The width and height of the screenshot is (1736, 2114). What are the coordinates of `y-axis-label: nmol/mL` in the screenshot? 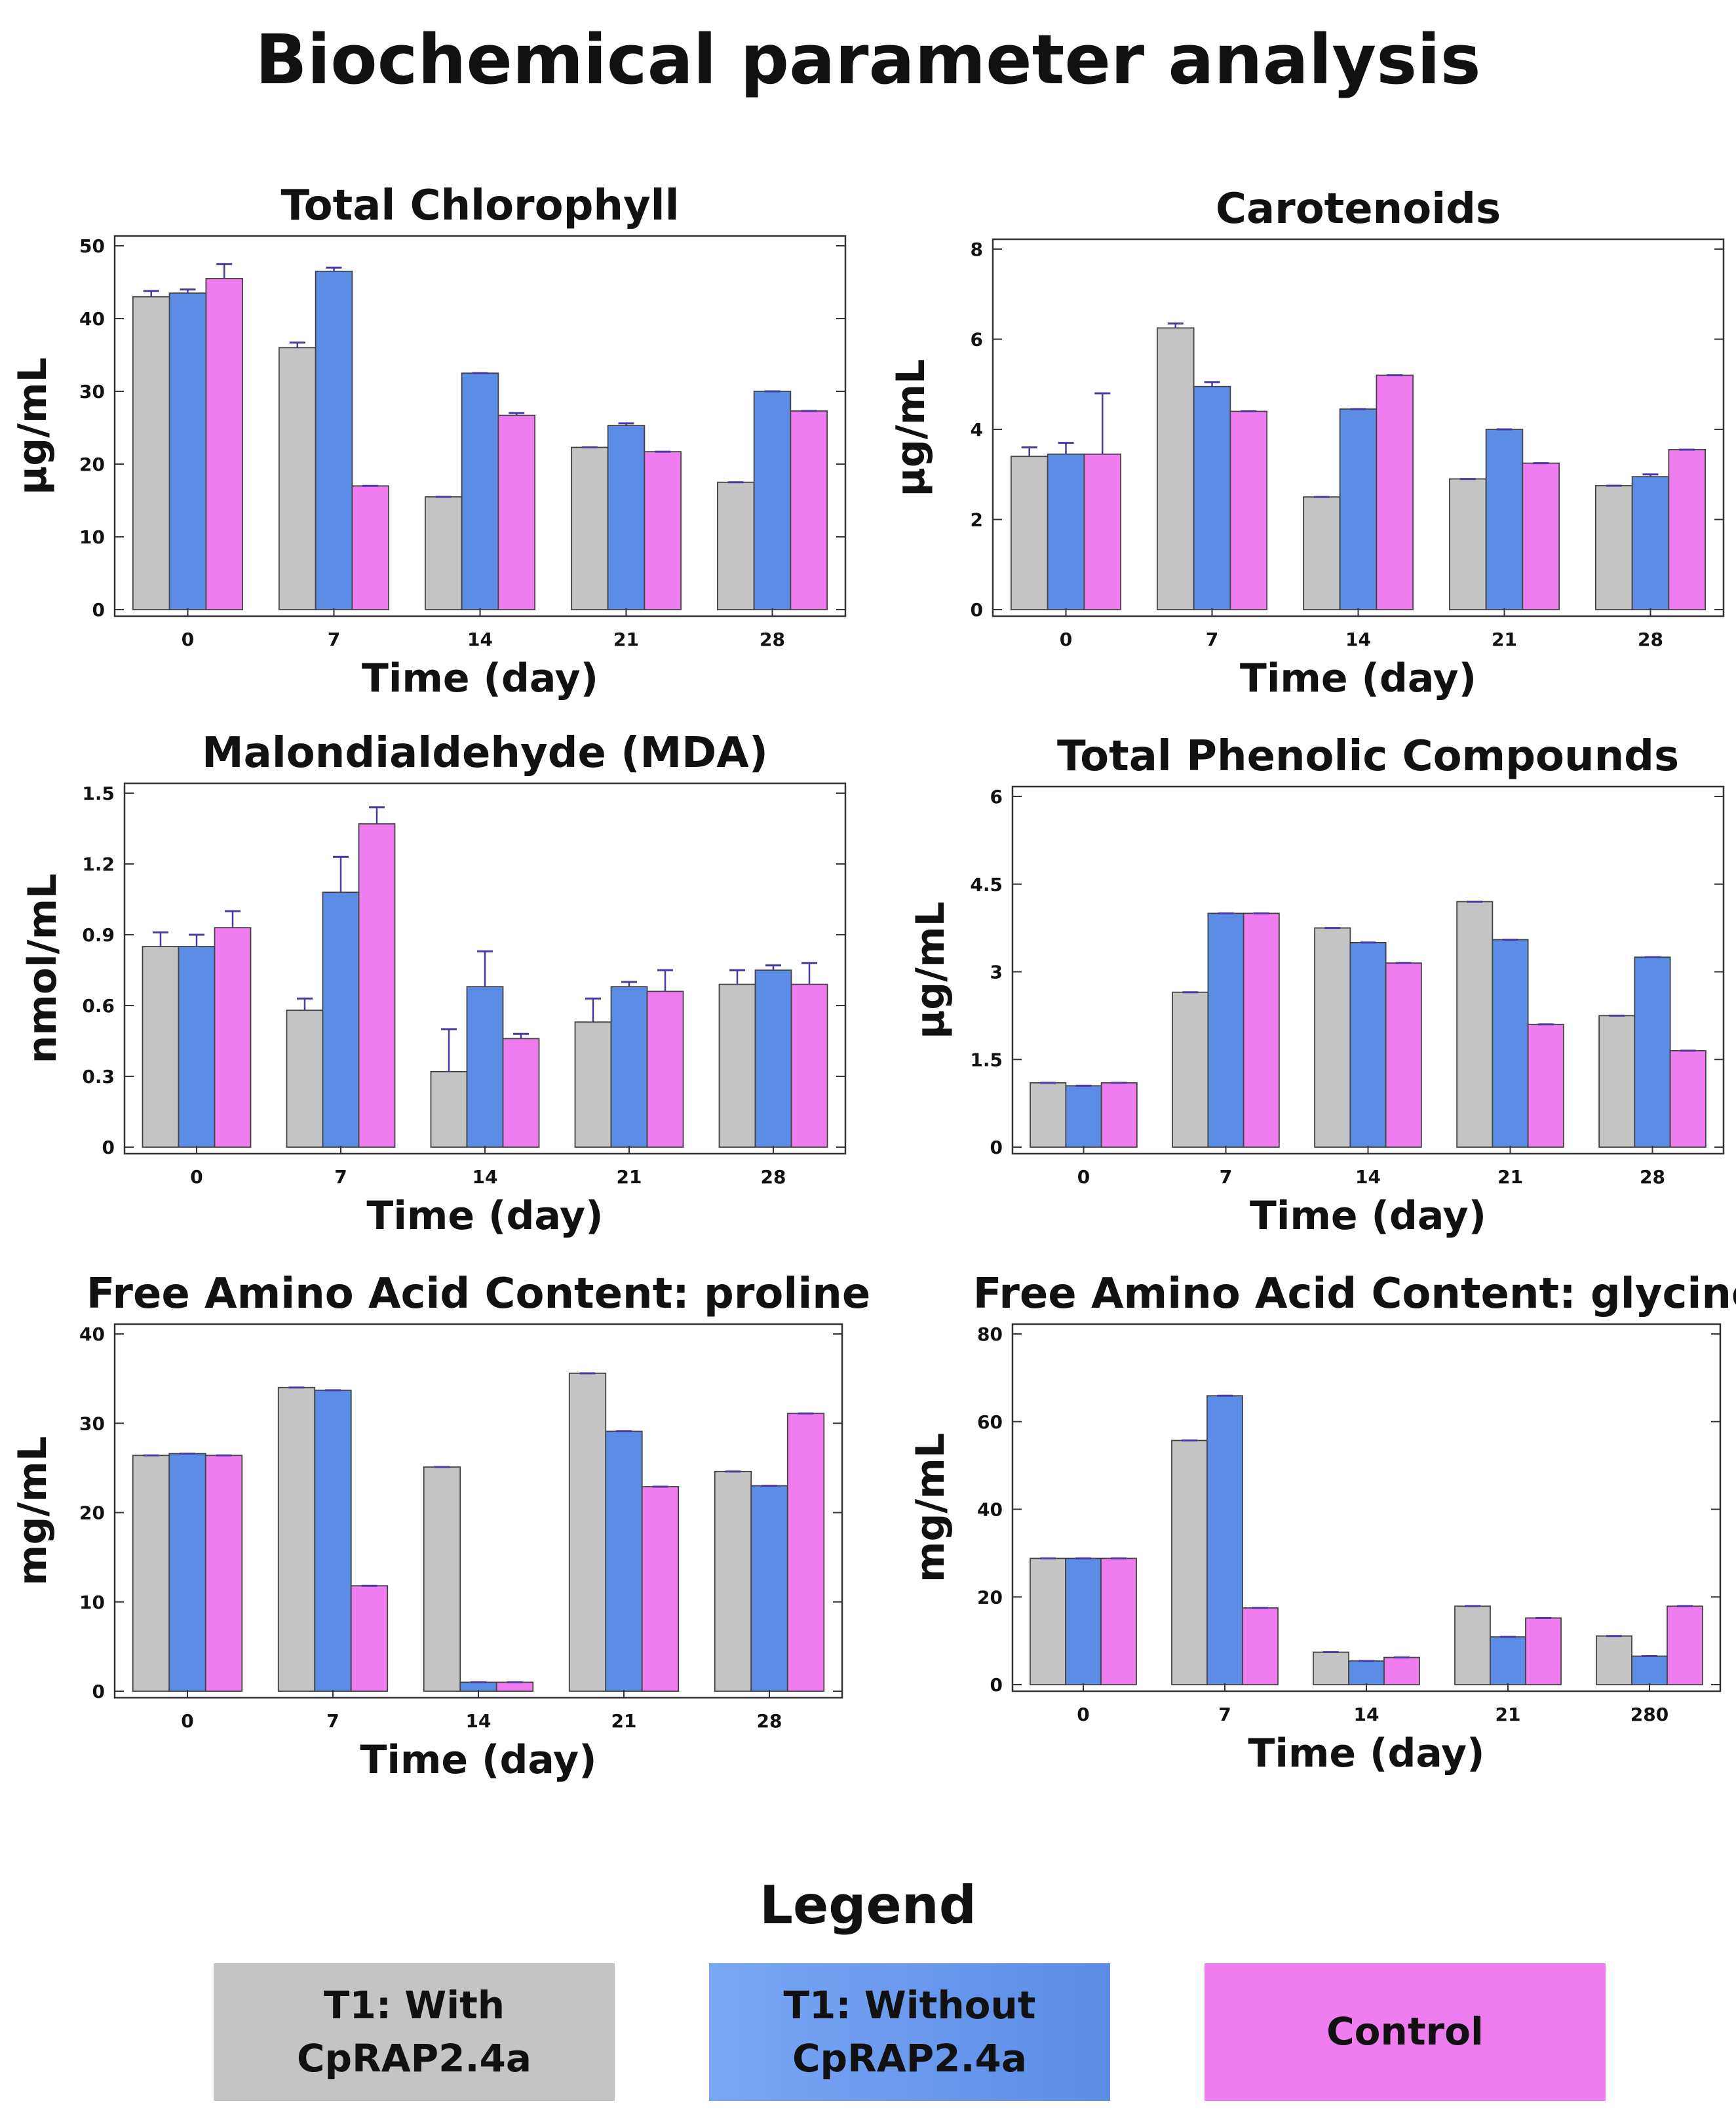 It's located at (43, 969).